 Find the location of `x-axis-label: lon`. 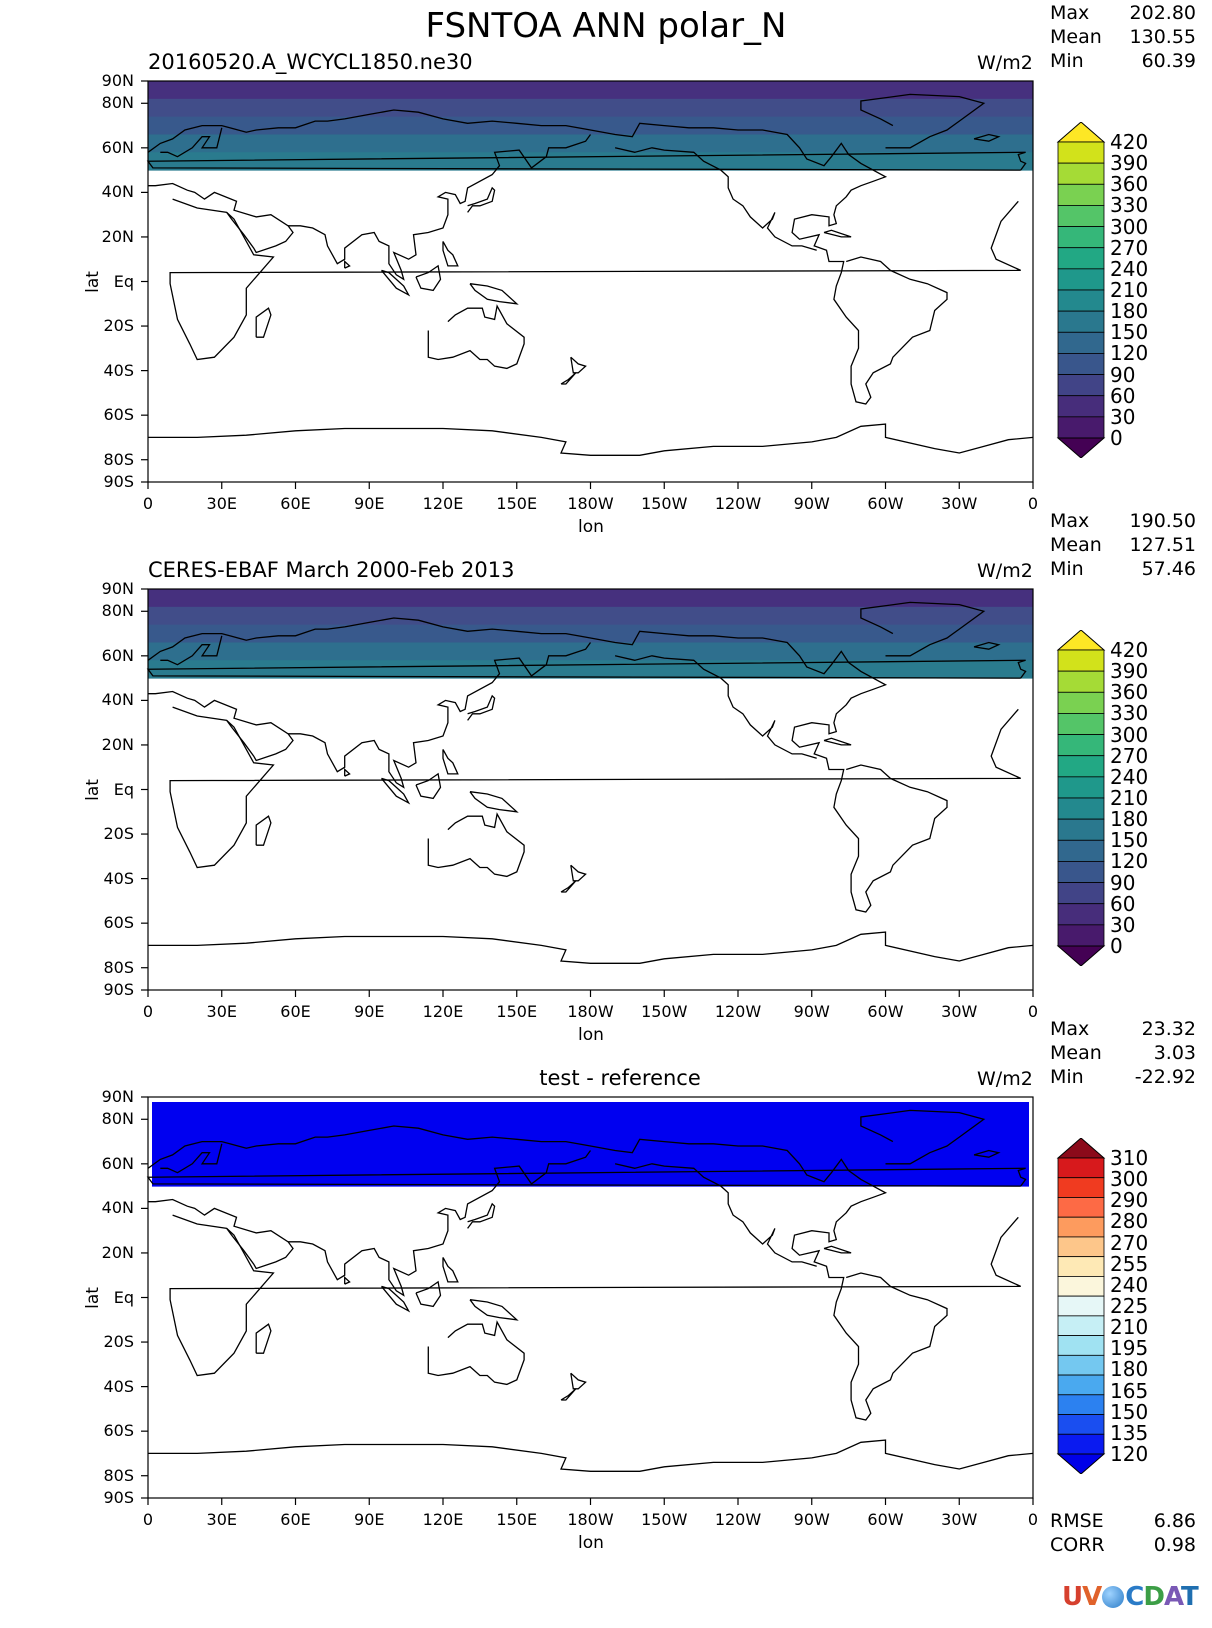

x-axis-label: lon is located at coordinates (591, 527).